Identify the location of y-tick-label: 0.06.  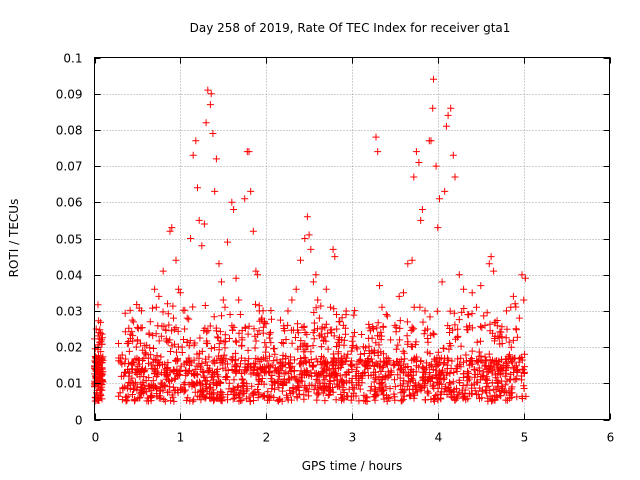
(69, 203).